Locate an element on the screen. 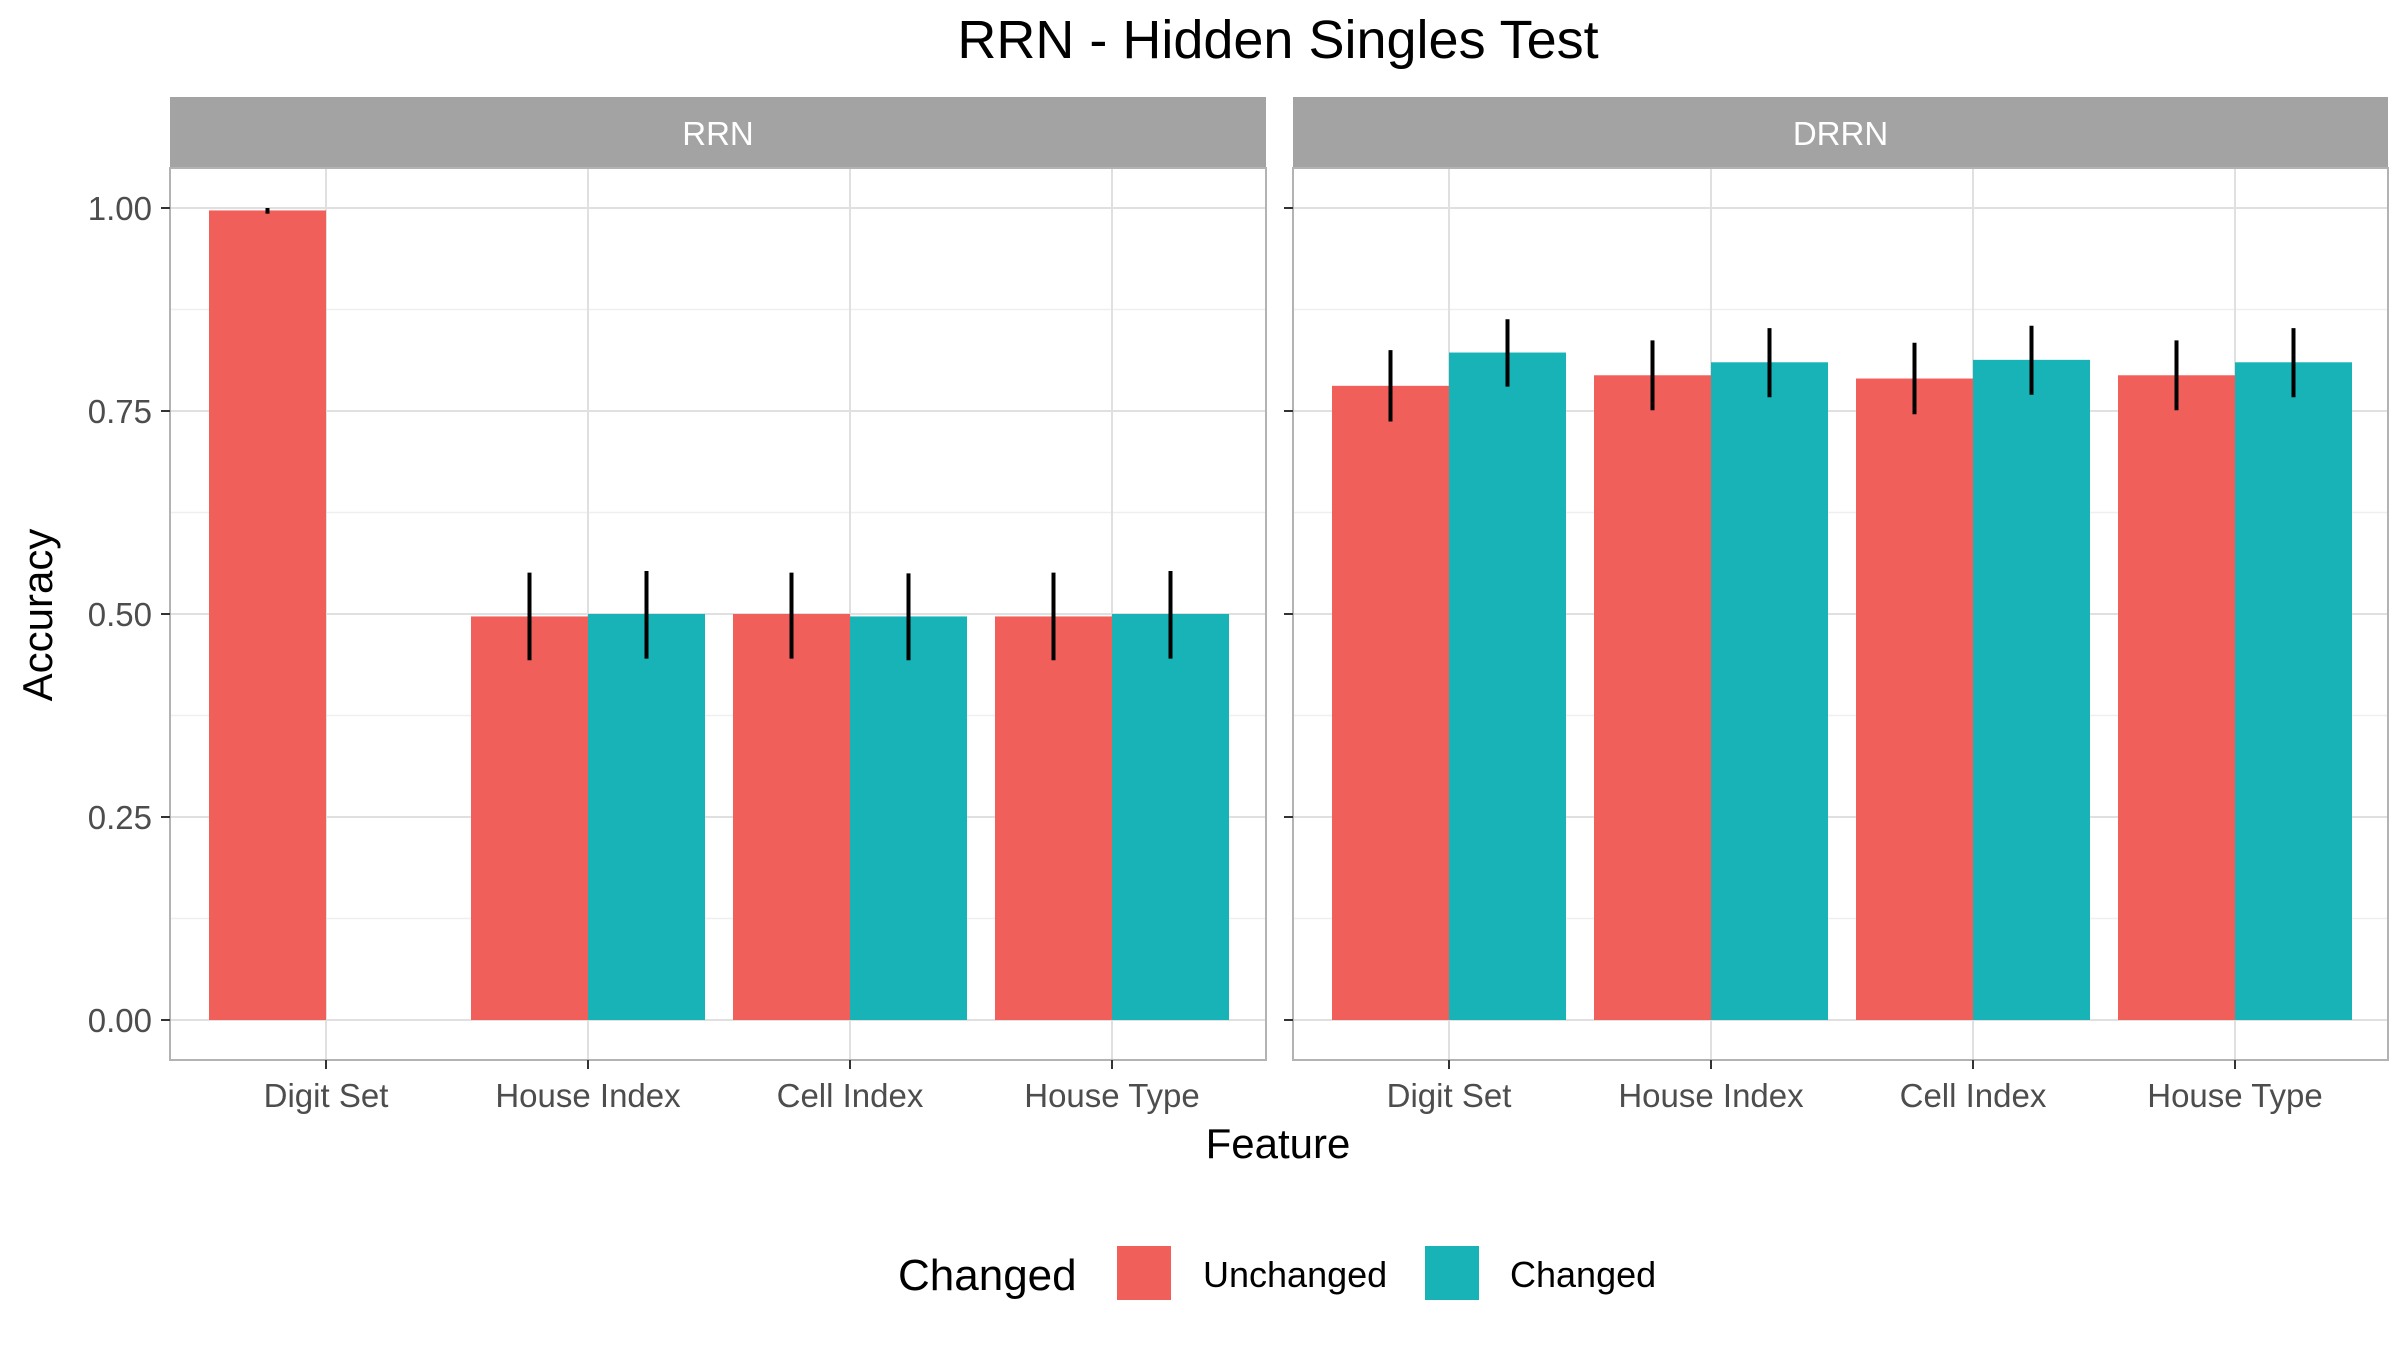 This screenshot has height=1350, width=2400. legend-label-unchanged: Unchanged is located at coordinates (1295, 1274).